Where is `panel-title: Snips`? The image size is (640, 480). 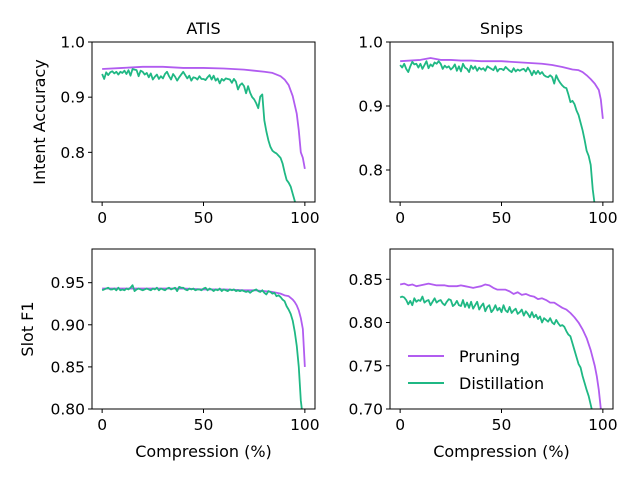 panel-title: Snips is located at coordinates (501, 28).